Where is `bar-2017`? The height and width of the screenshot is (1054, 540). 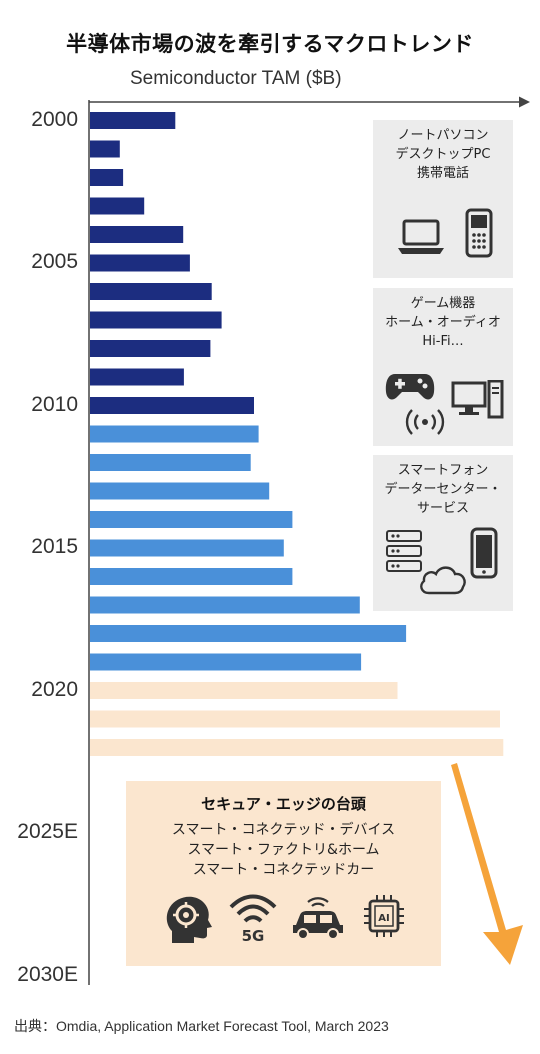 bar-2017 is located at coordinates (225, 605).